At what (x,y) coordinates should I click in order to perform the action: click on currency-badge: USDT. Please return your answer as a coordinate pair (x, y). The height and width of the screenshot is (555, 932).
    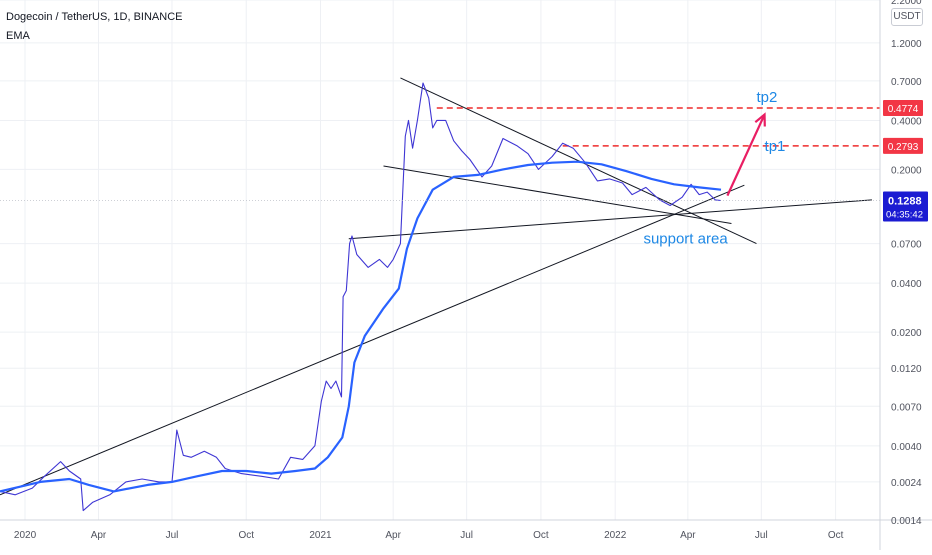
    Looking at the image, I should click on (907, 17).